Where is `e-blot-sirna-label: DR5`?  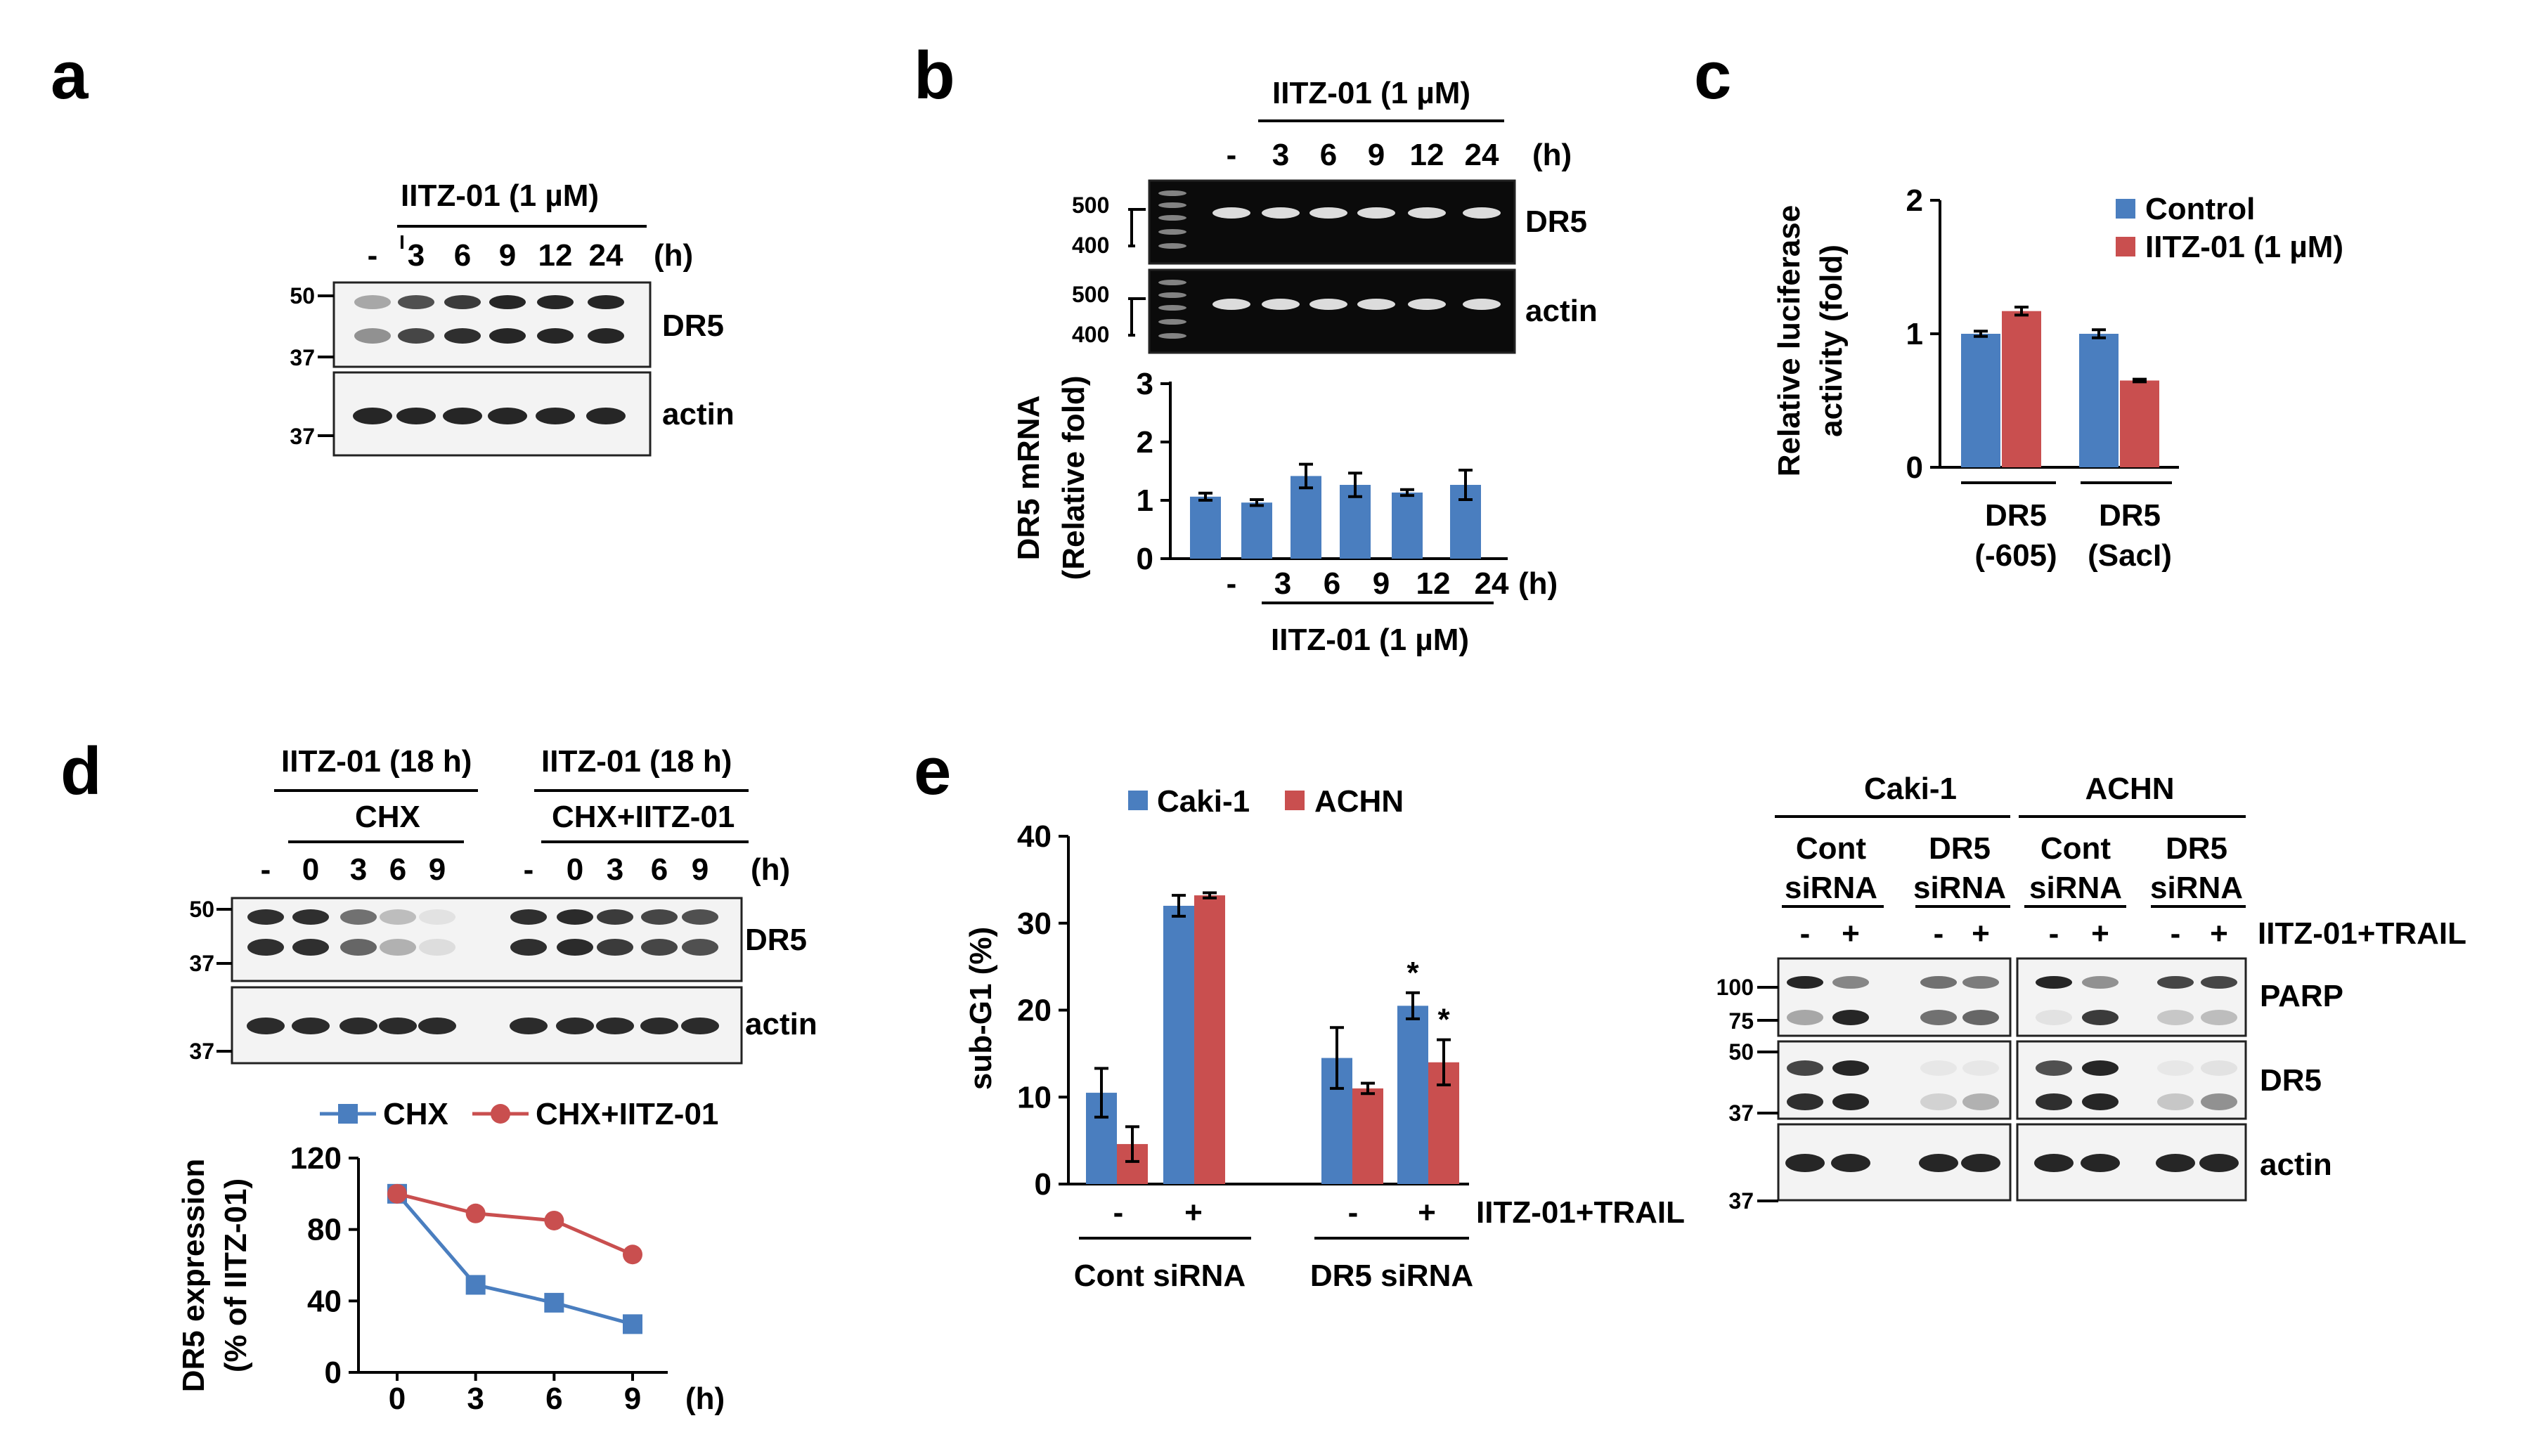
e-blot-sirna-label: DR5 is located at coordinates (1960, 849).